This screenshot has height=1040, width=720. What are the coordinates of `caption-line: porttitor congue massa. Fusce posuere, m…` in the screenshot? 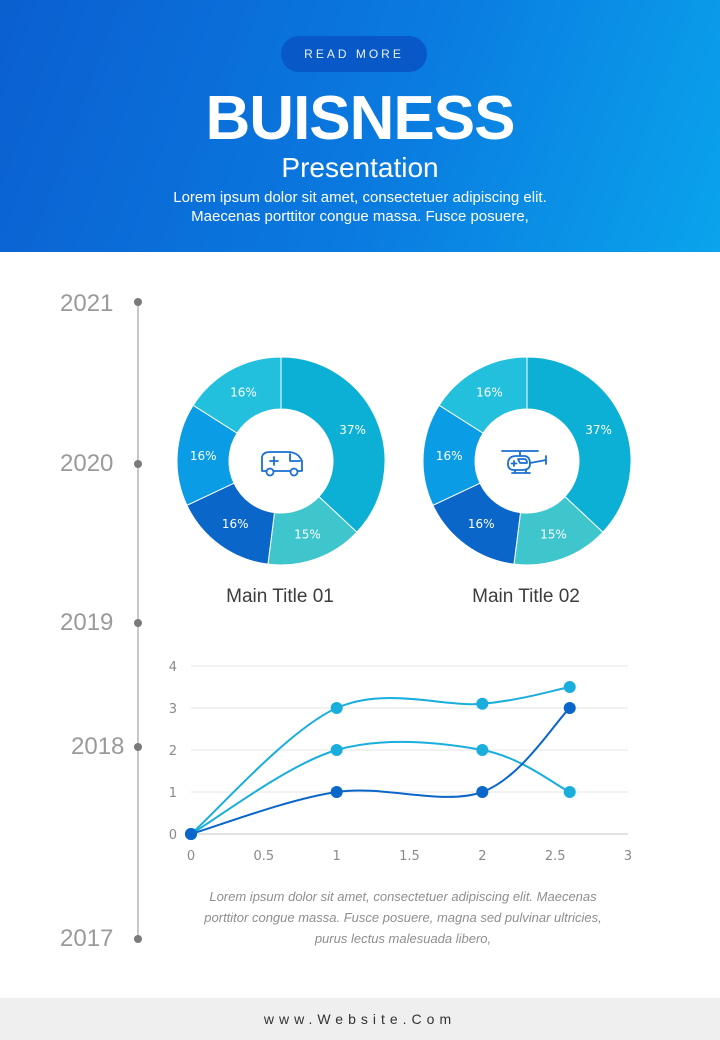 It's located at (403, 917).